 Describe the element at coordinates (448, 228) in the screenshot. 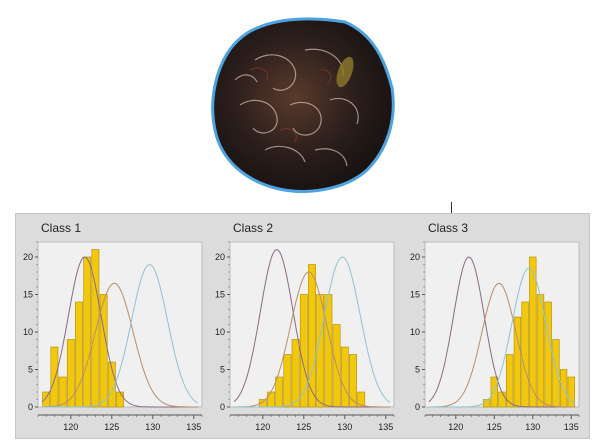

I see `chart-title: Class 3` at that location.